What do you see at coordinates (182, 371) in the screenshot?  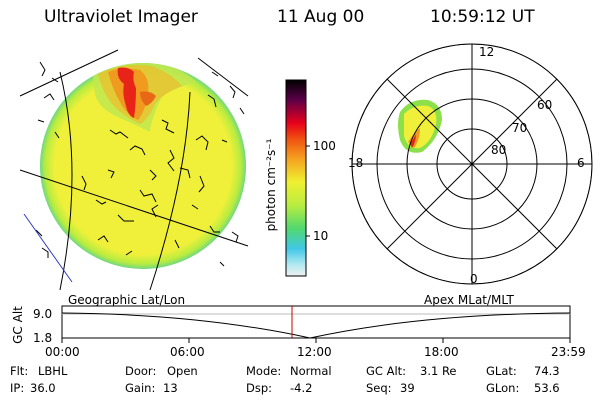 I see `door-value: Open` at bounding box center [182, 371].